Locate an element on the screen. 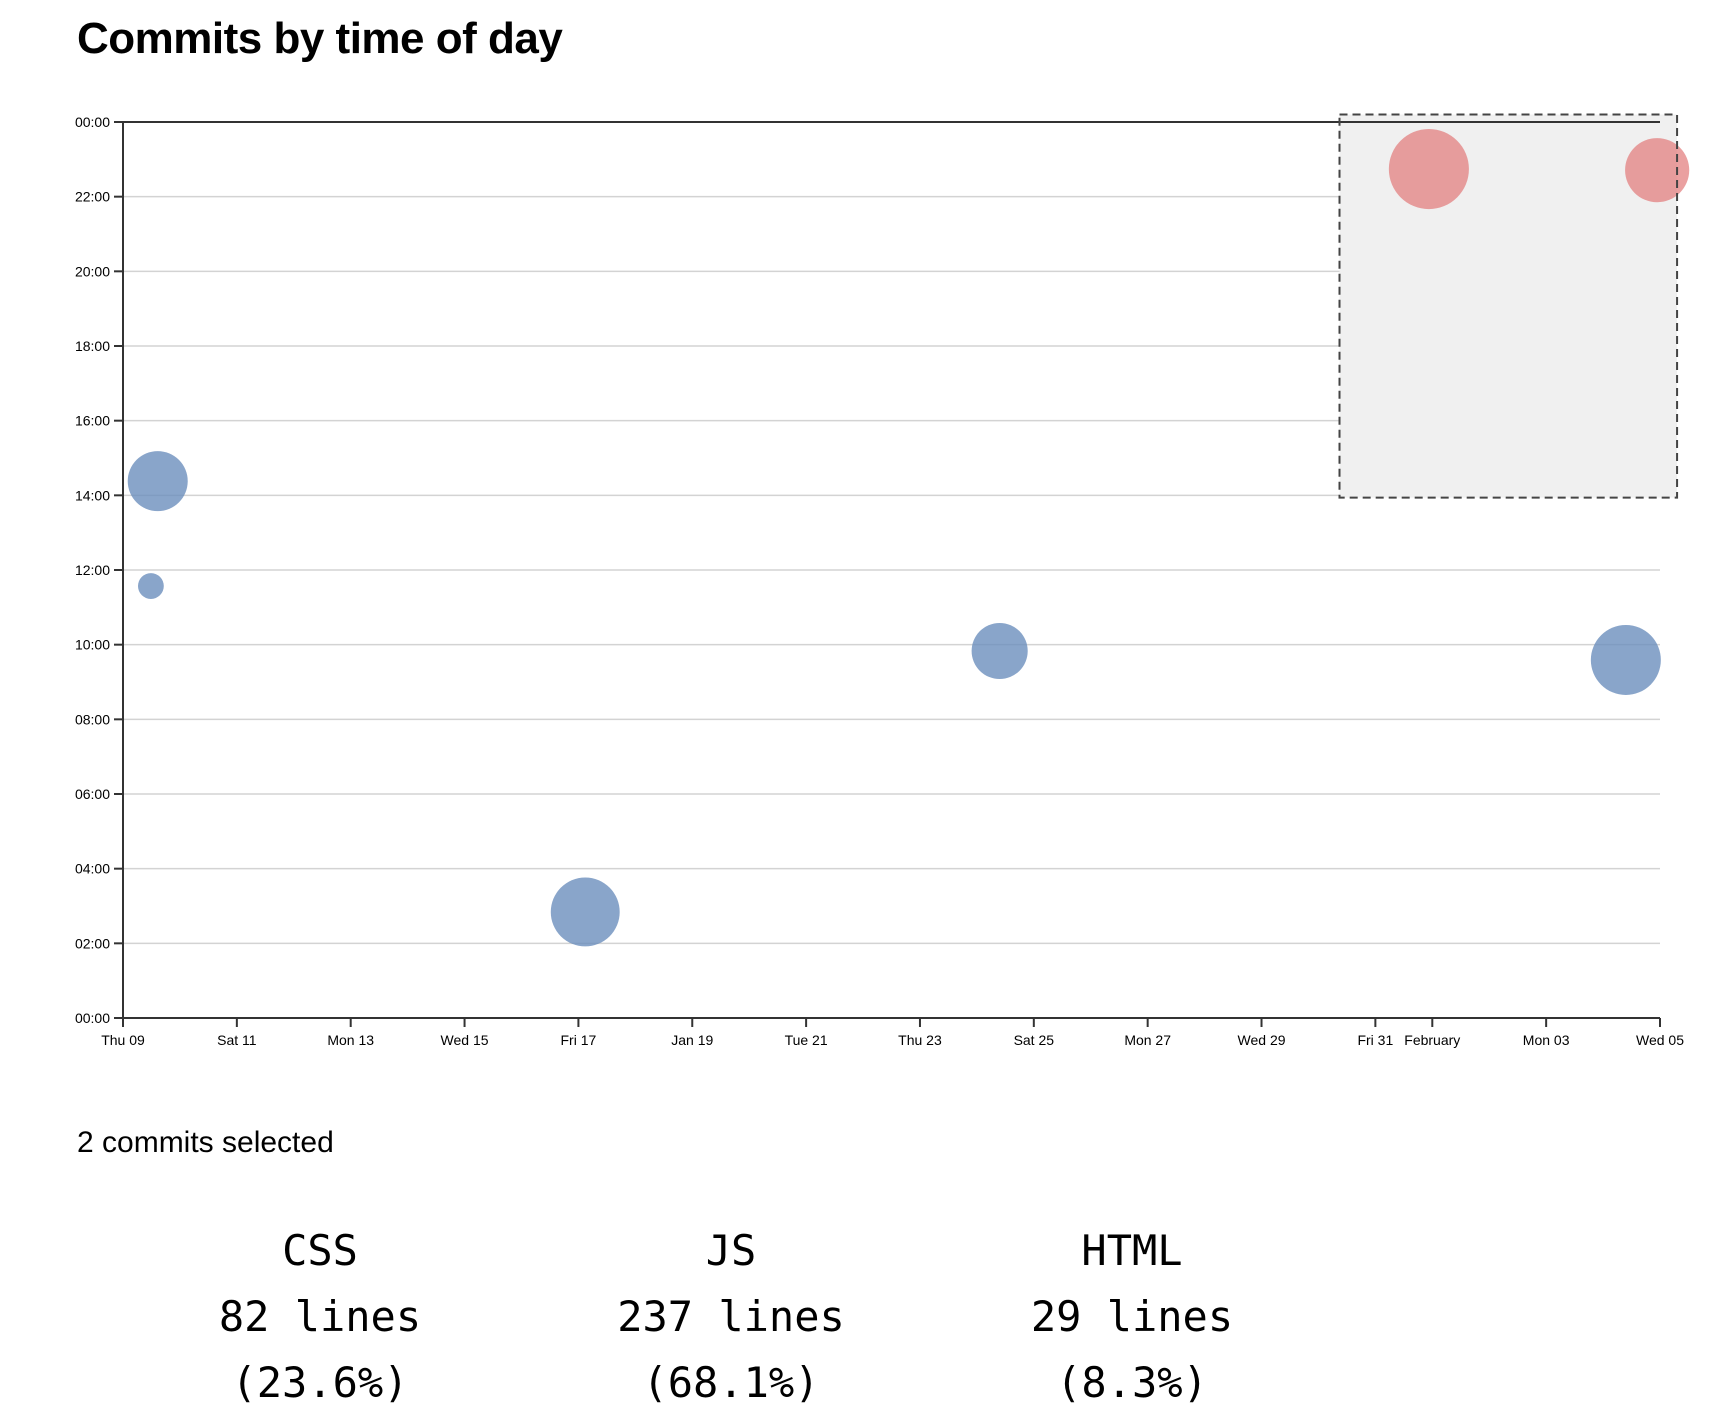 The image size is (1718, 1420). breakdown-html: HTML 29 lines (8.3%) is located at coordinates (1132, 1317).